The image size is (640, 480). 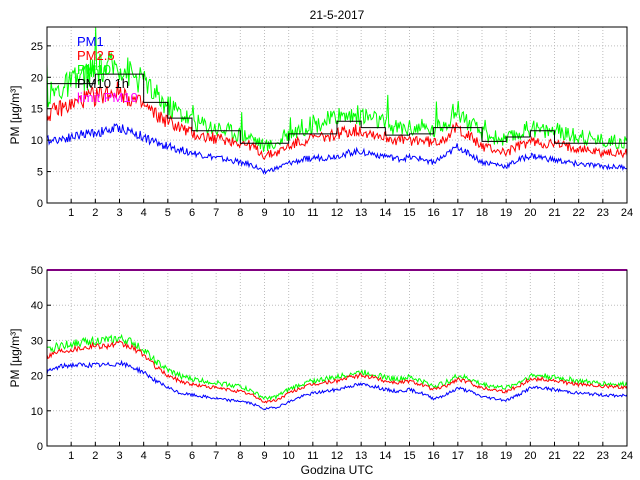 What do you see at coordinates (37, 110) in the screenshot?
I see `y-tick-label: 15` at bounding box center [37, 110].